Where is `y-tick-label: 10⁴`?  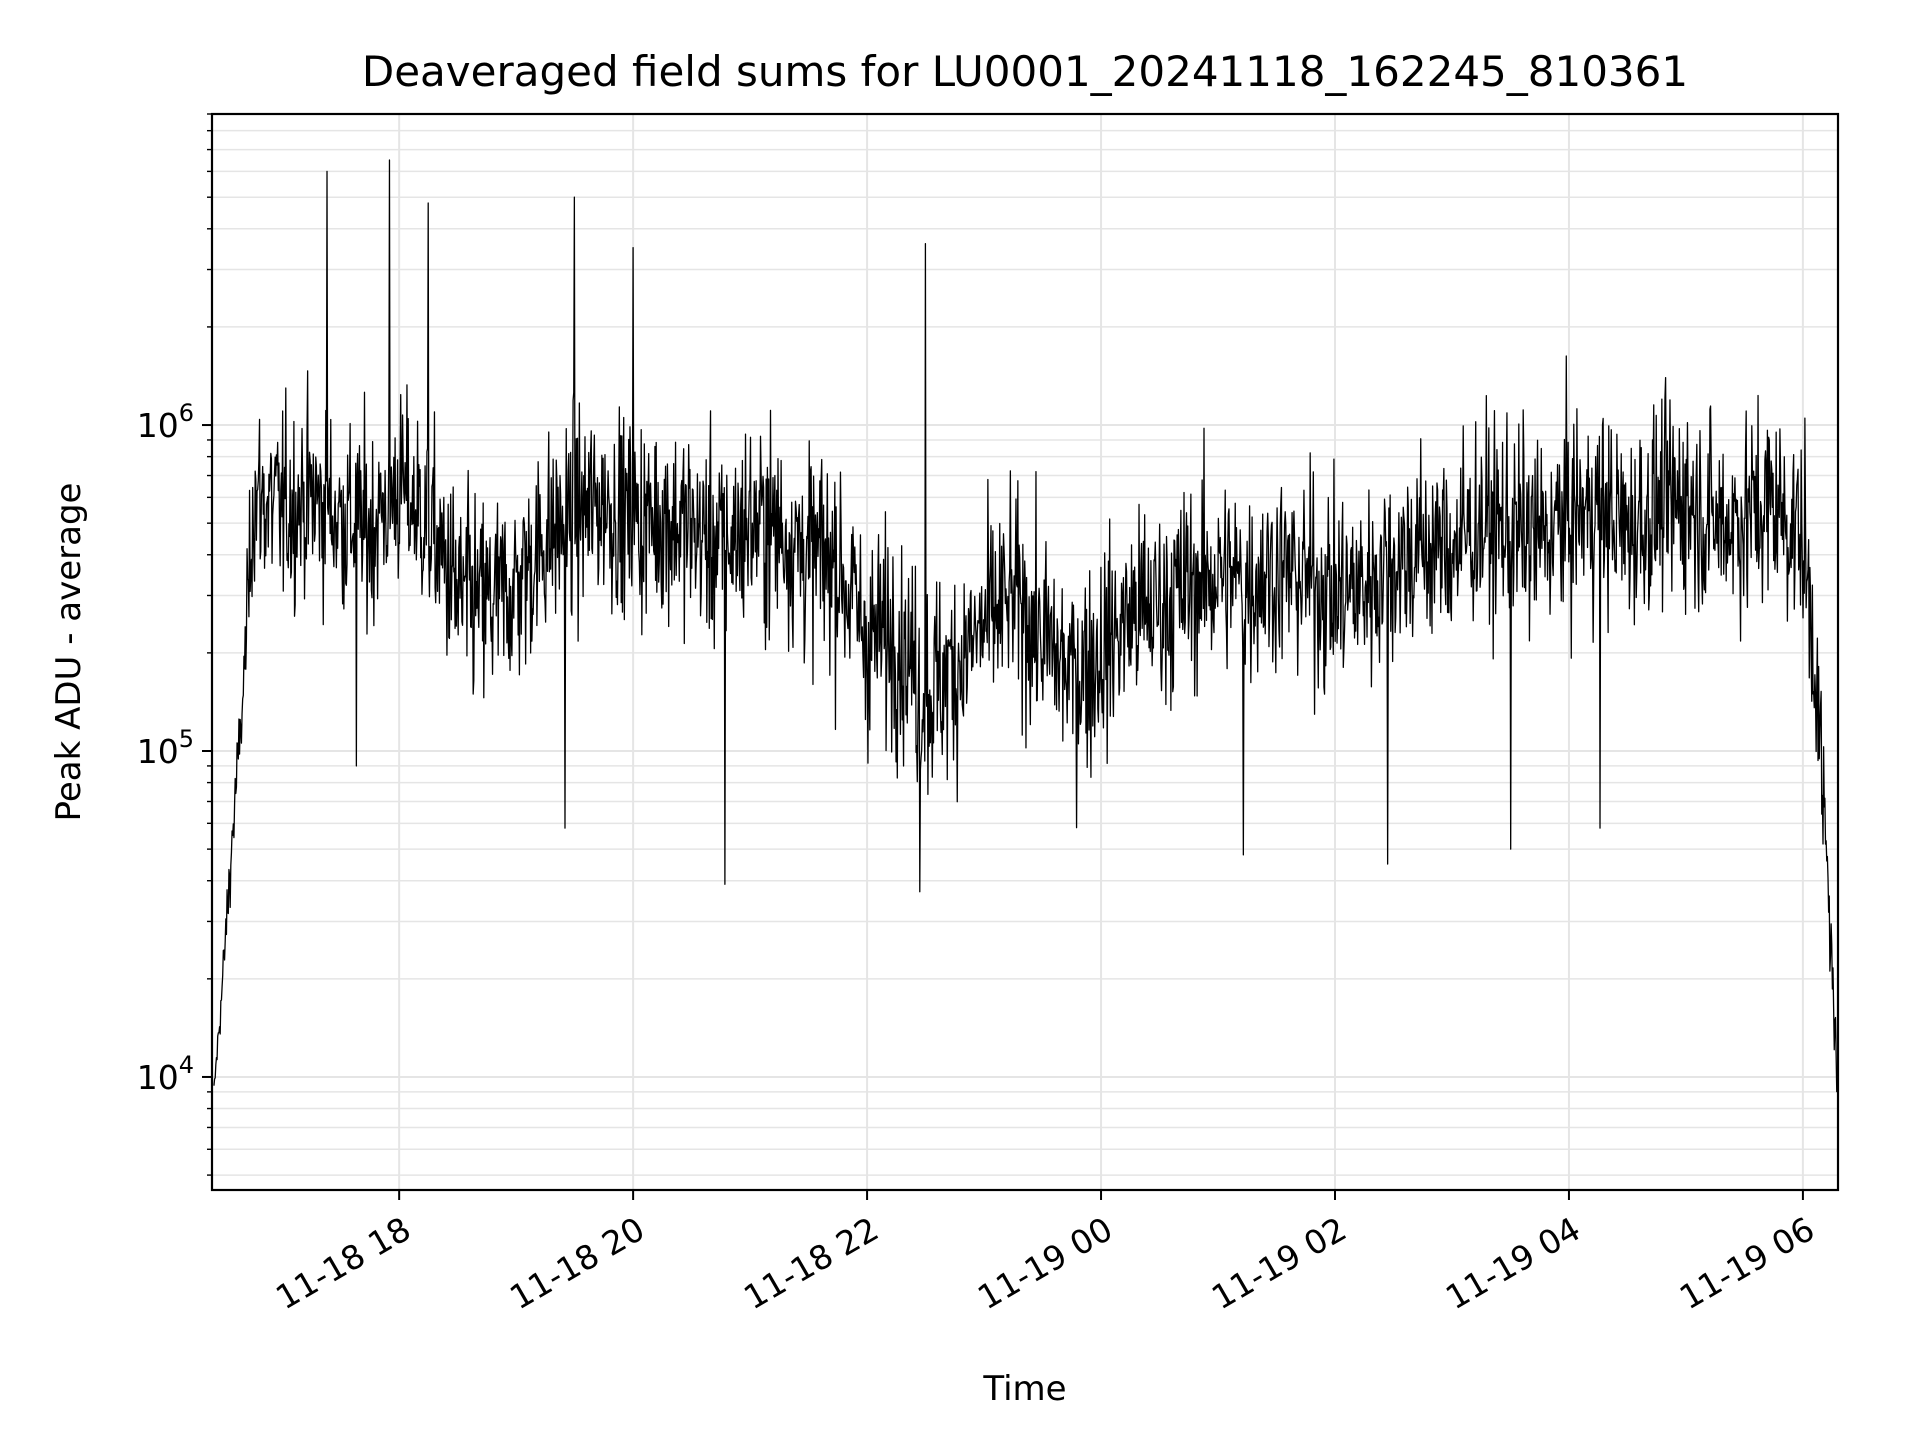
y-tick-label: 10⁴ is located at coordinates (165, 1074).